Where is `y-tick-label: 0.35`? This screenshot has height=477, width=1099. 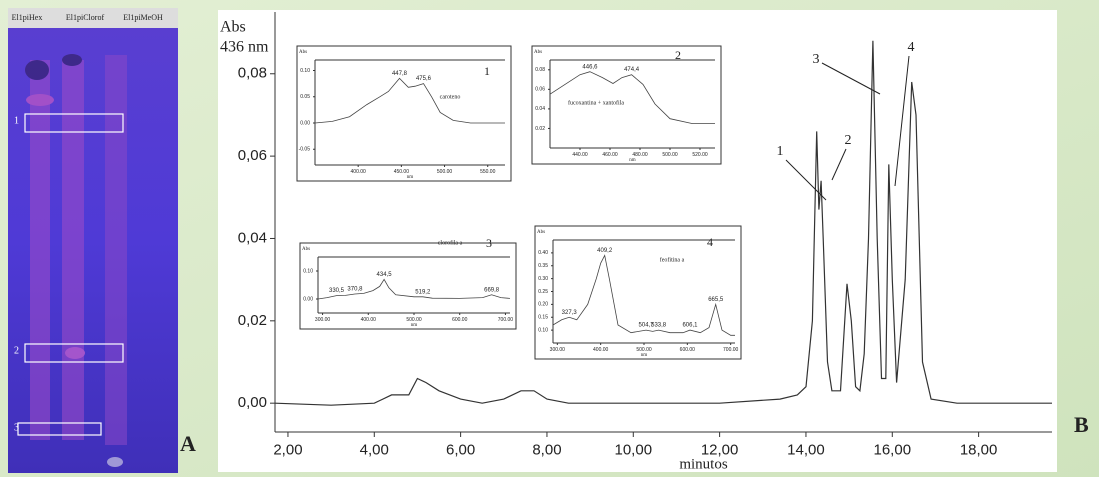 y-tick-label: 0.35 is located at coordinates (543, 266).